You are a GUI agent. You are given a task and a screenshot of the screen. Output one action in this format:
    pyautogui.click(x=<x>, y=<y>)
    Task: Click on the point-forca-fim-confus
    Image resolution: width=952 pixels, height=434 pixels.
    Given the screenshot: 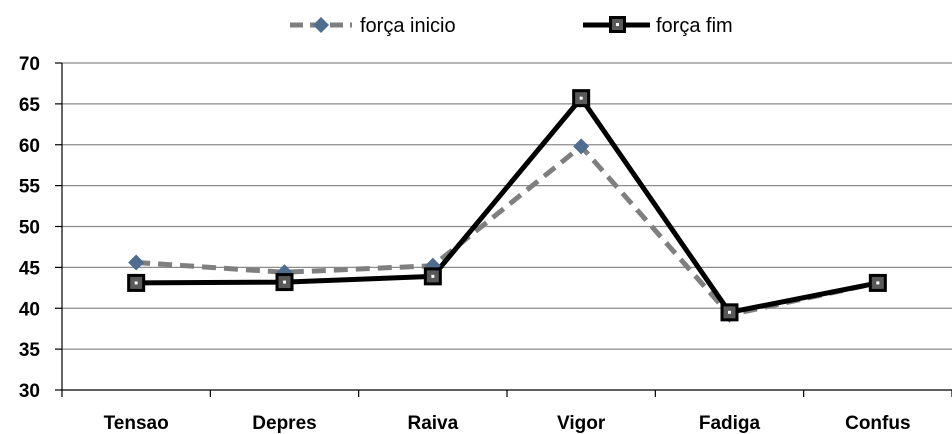 What is the action you would take?
    pyautogui.click(x=877, y=282)
    